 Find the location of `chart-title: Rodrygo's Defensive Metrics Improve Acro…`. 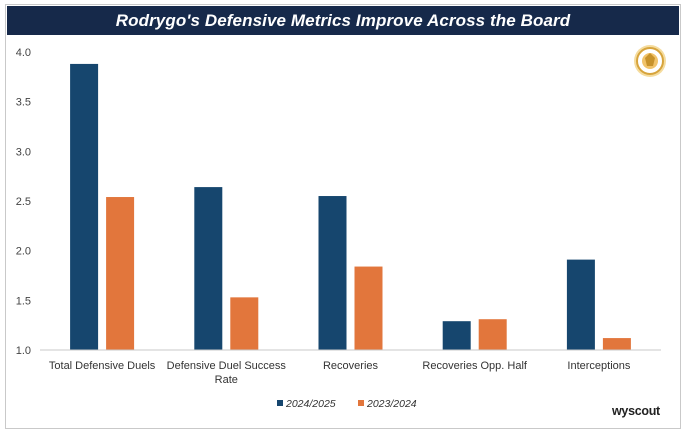

chart-title: Rodrygo's Defensive Metrics Improve Acro… is located at coordinates (343, 20).